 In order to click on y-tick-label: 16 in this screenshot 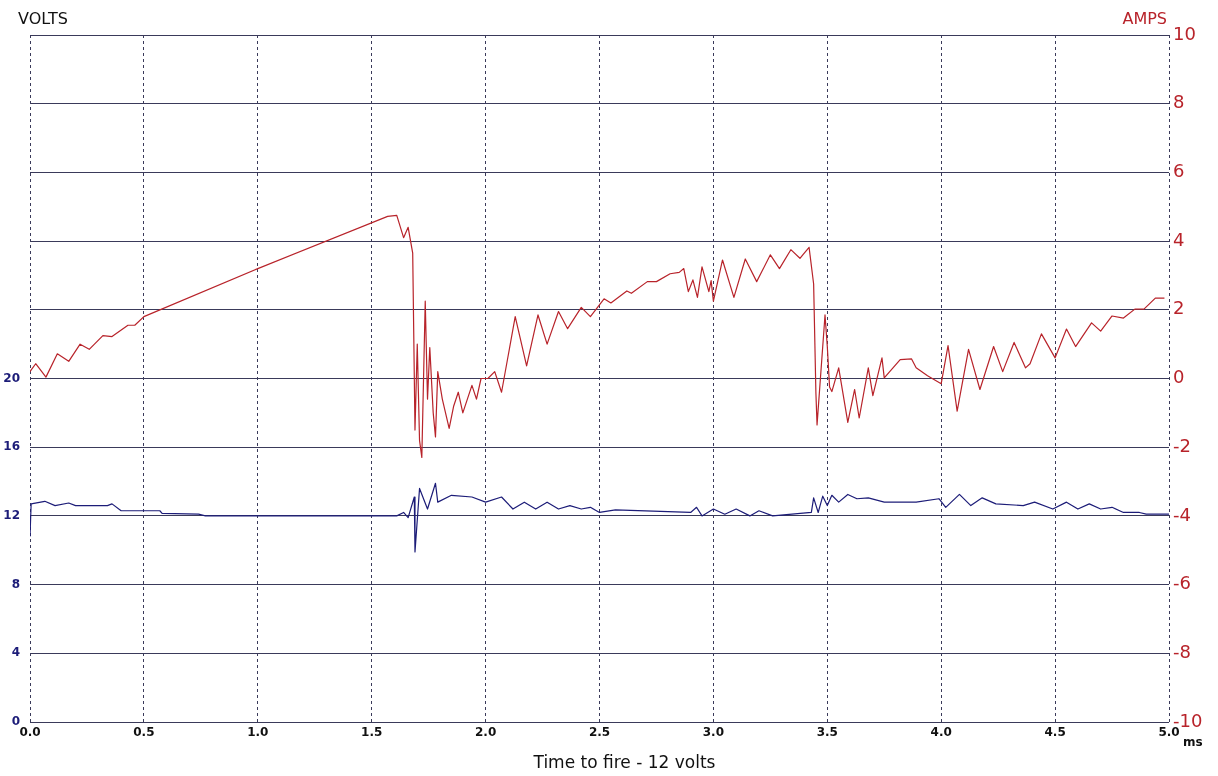, I will do `click(11, 446)`.